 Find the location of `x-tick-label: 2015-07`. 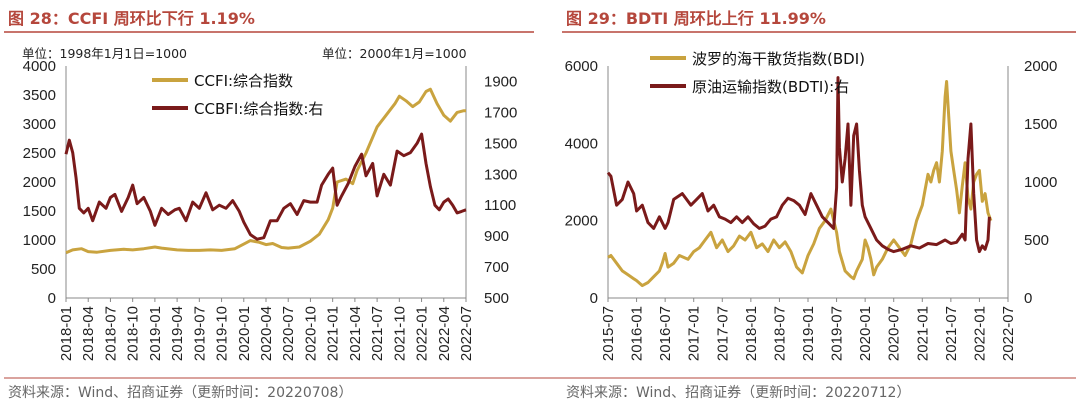

x-tick-label: 2015-07 is located at coordinates (608, 333).